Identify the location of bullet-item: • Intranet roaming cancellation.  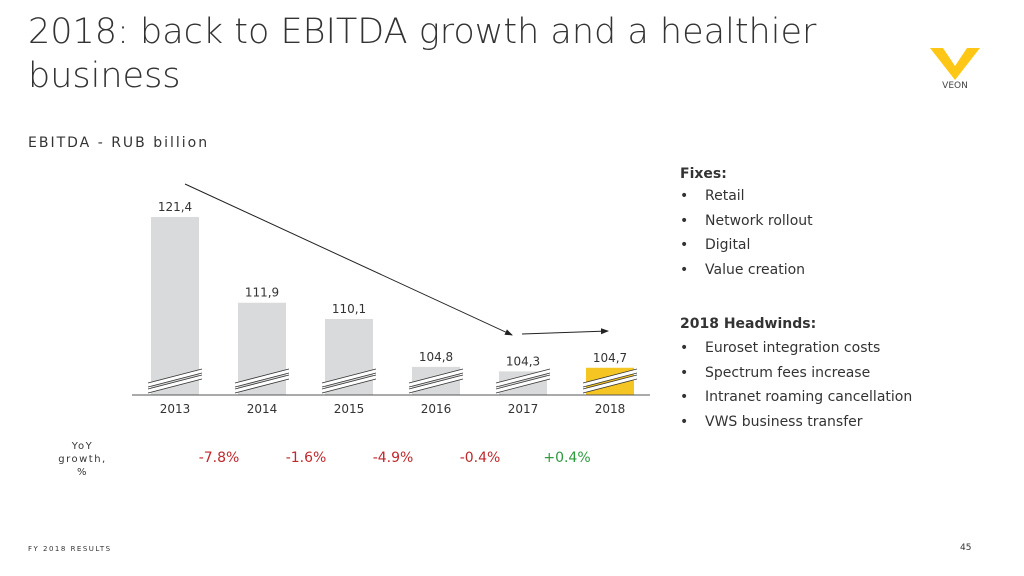
(796, 397).